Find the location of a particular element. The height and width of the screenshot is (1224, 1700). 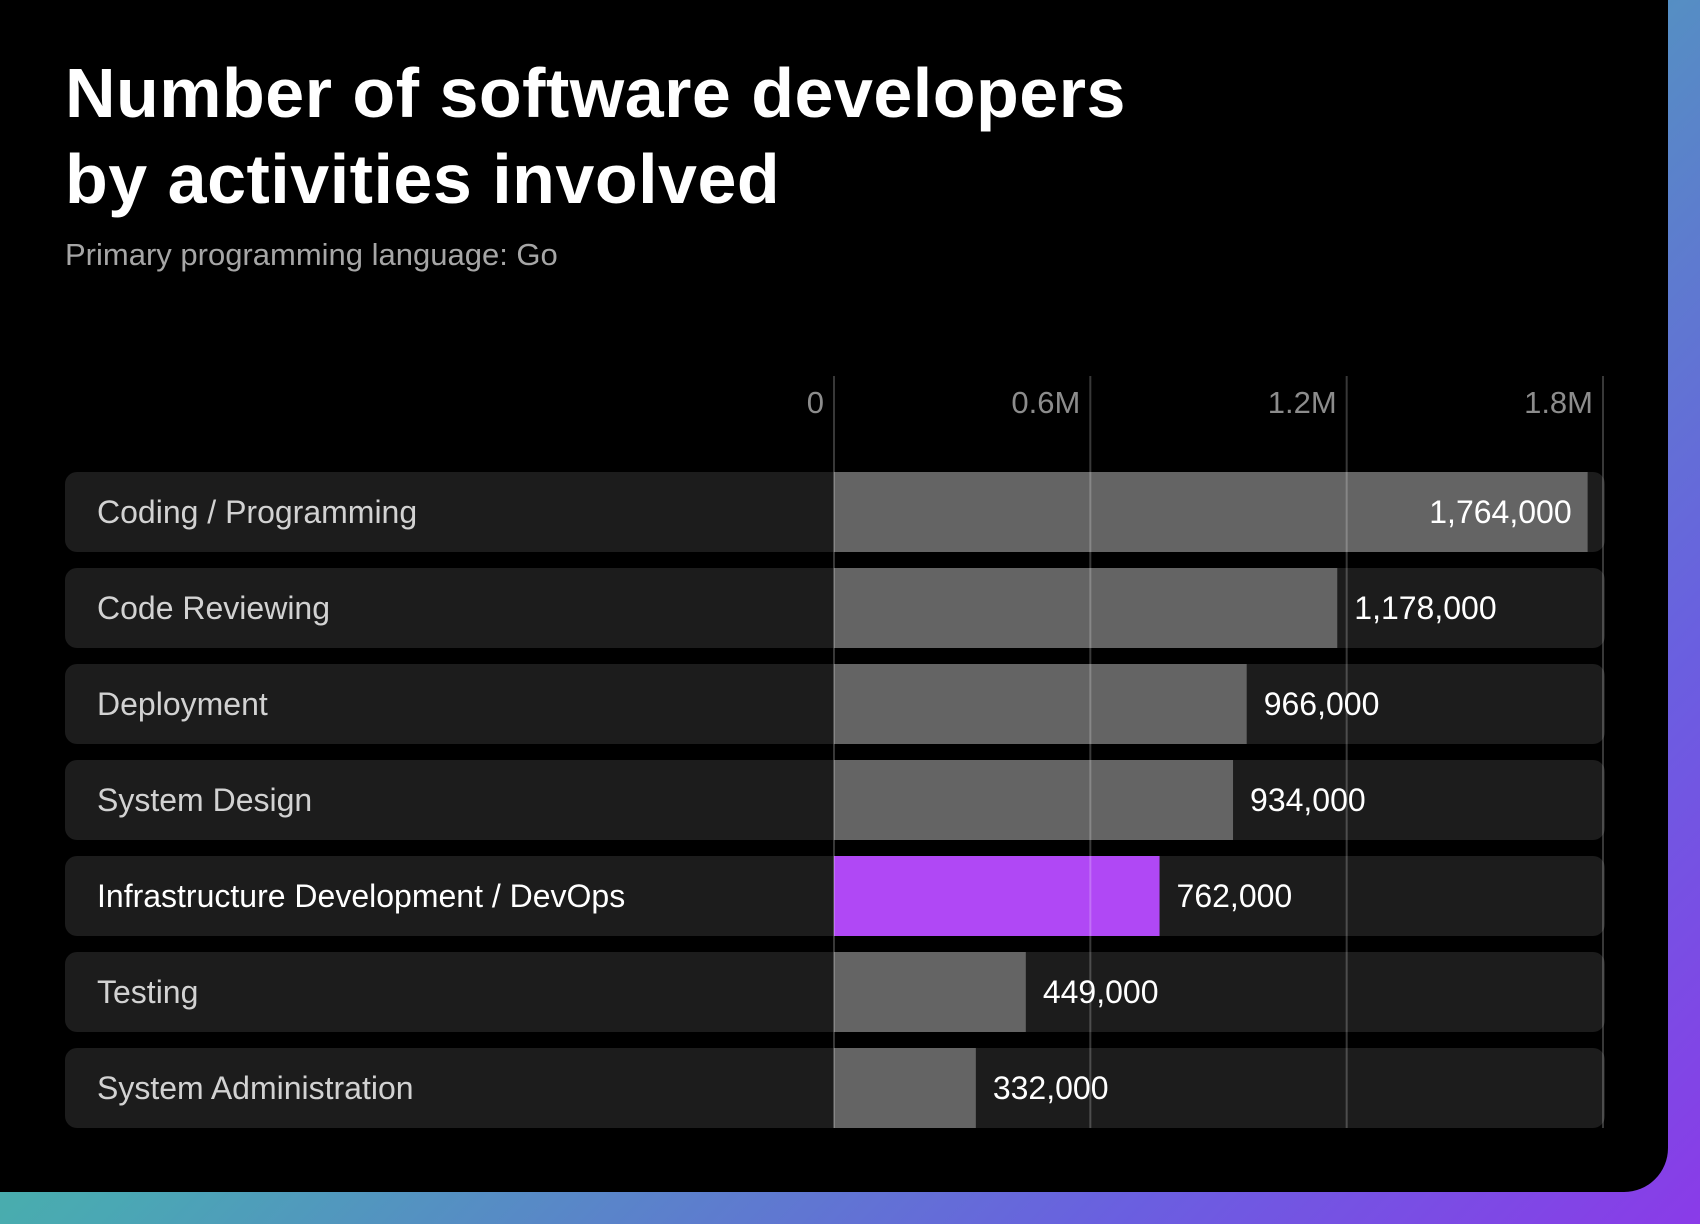

x-tick-label: 1.2M is located at coordinates (1302, 402).